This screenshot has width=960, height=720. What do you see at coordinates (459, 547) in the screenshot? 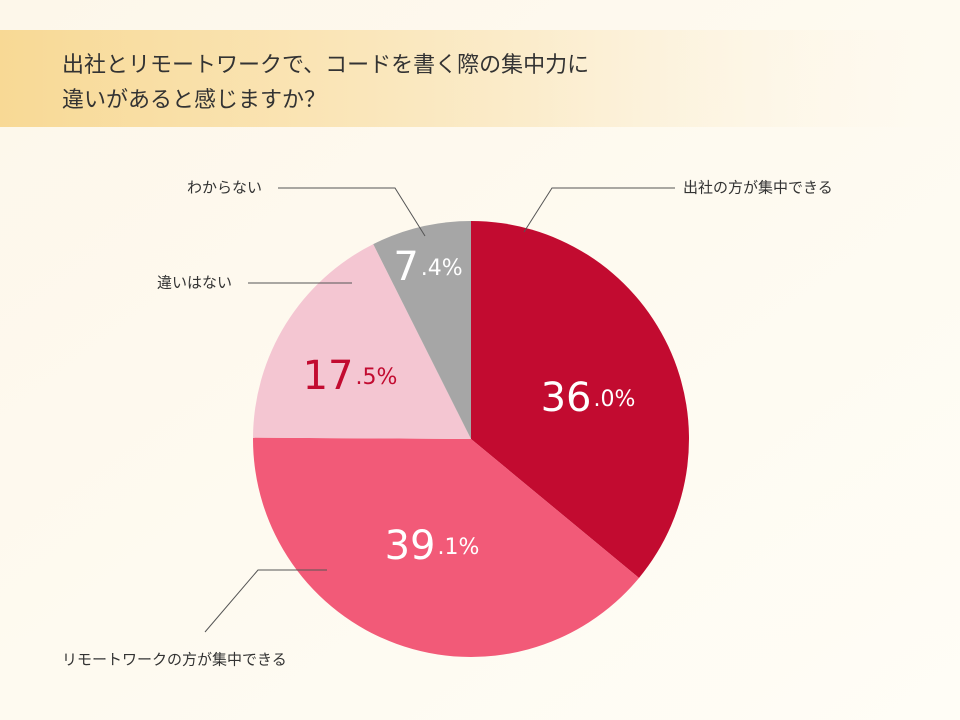
I see `value-label-sub: .1%` at bounding box center [459, 547].